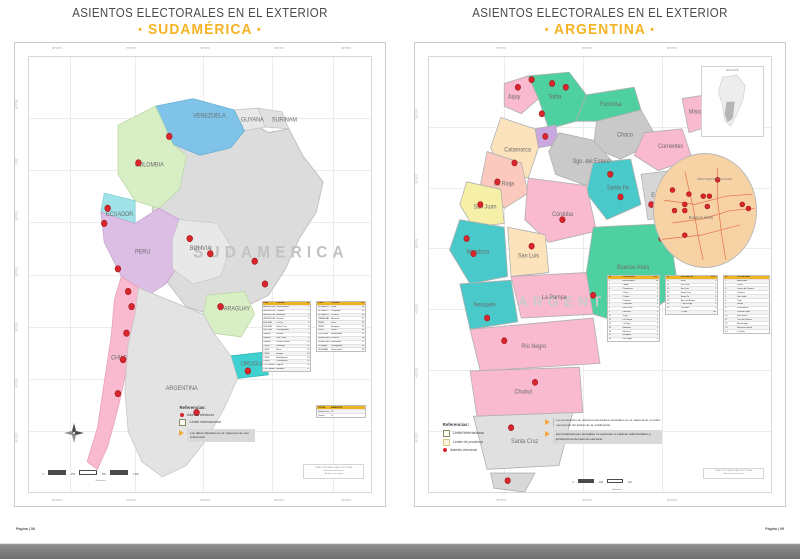  I want to click on table-cell: 18, so click(363, 307).